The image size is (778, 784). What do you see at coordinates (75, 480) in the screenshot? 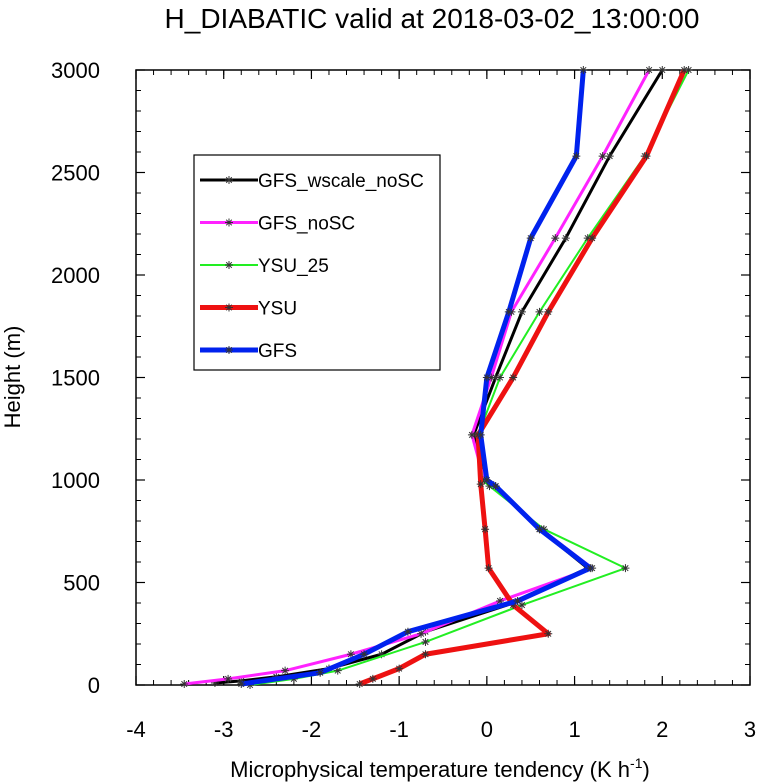
I see `y-tick-label: 1000` at bounding box center [75, 480].